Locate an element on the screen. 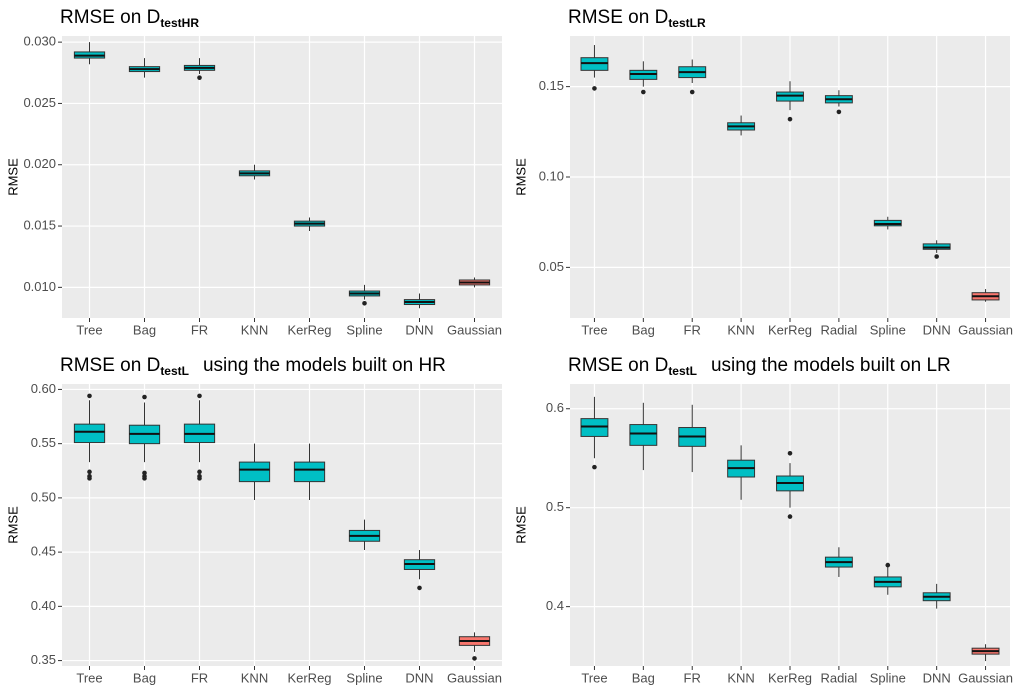  y-tick-label: 0.05 is located at coordinates (551, 266).